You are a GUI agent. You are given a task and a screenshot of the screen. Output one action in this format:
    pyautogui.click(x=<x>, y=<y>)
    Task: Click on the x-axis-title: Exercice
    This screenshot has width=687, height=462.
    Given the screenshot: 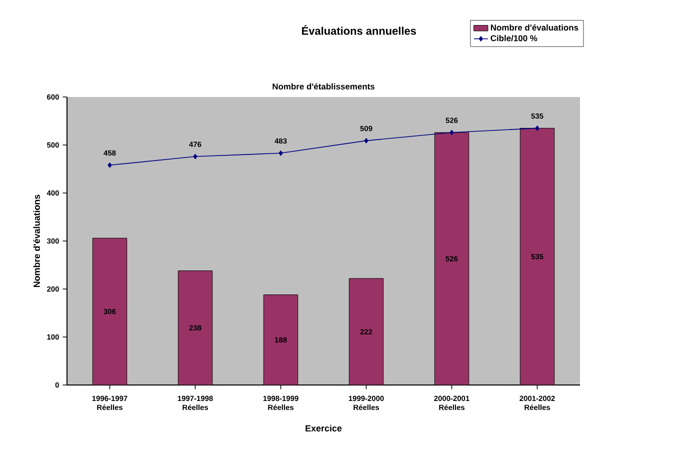 What is the action you would take?
    pyautogui.click(x=324, y=428)
    